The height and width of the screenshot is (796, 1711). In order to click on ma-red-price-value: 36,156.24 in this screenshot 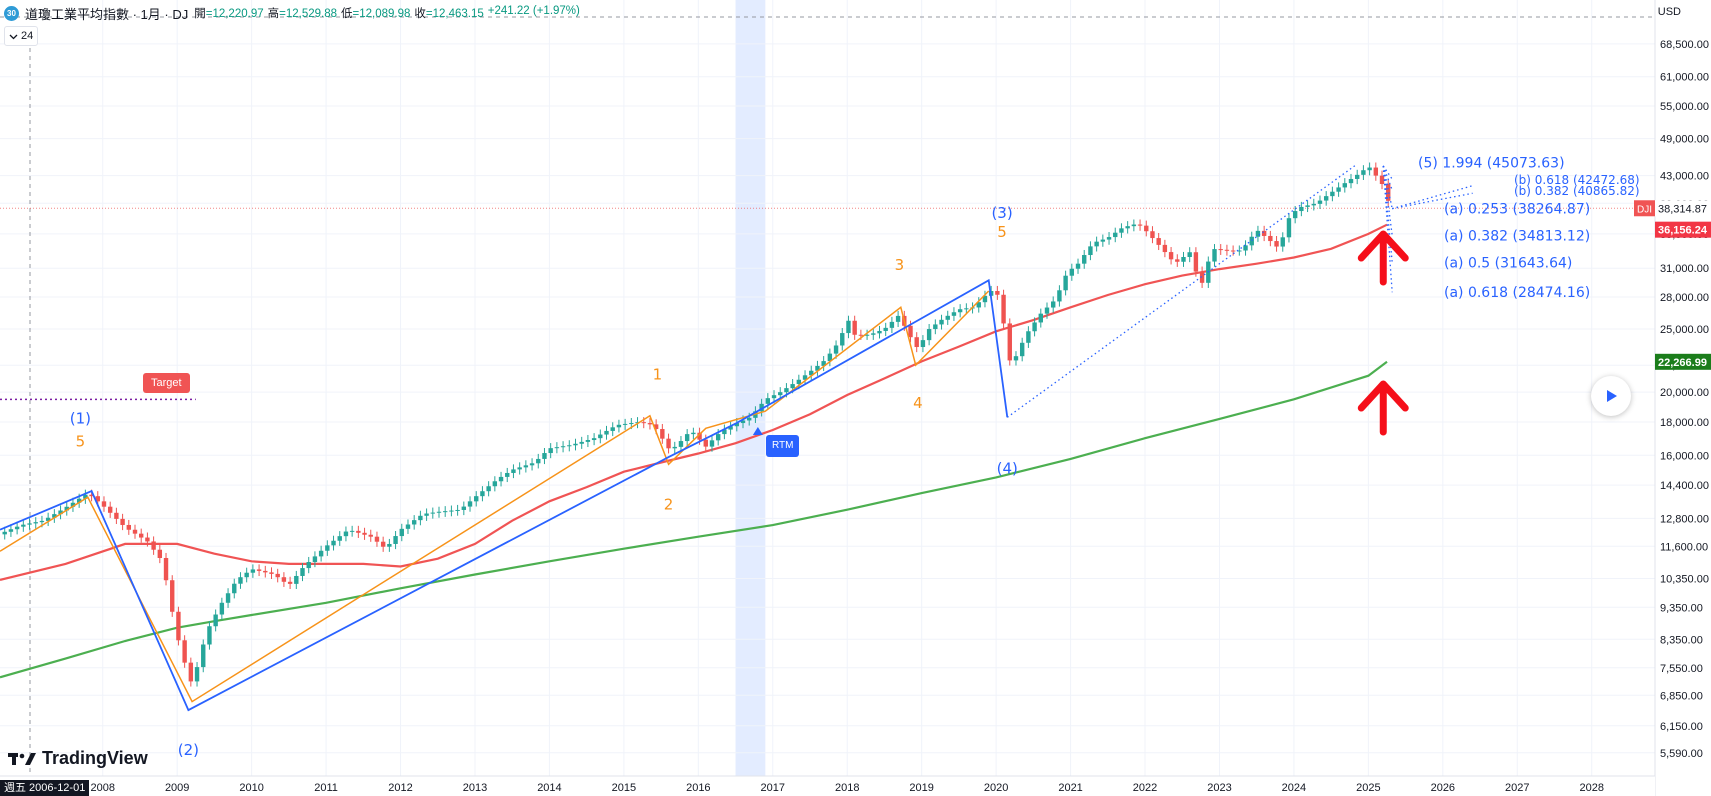, I will do `click(1683, 231)`.